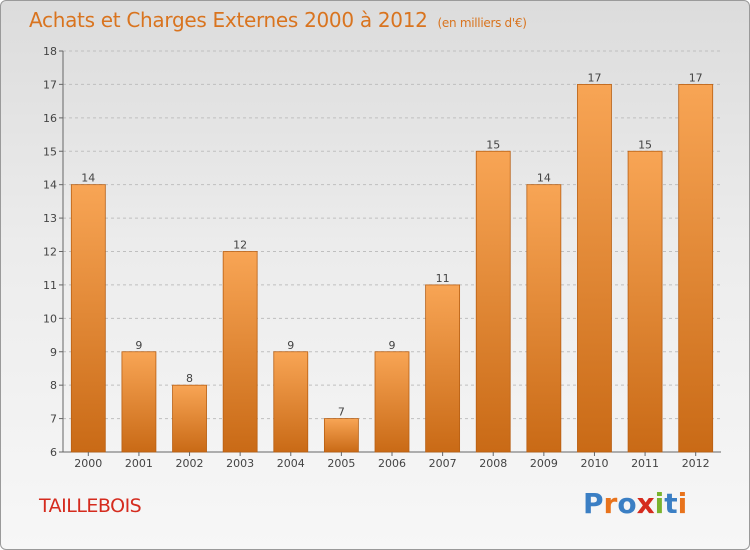  Describe the element at coordinates (190, 463) in the screenshot. I see `x-tick-label: 2002` at that location.